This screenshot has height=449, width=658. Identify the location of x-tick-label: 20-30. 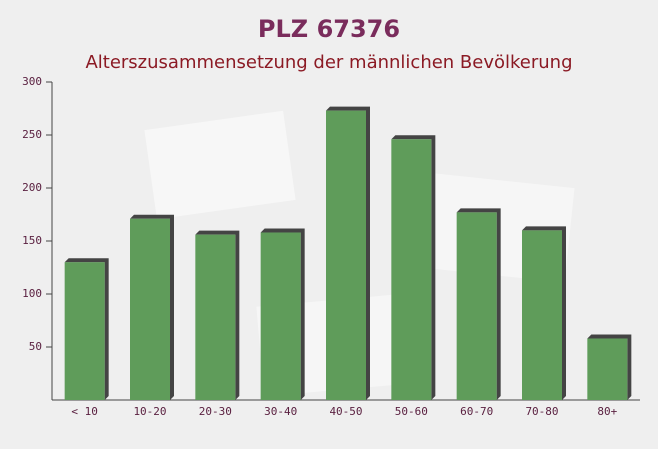
(215, 411).